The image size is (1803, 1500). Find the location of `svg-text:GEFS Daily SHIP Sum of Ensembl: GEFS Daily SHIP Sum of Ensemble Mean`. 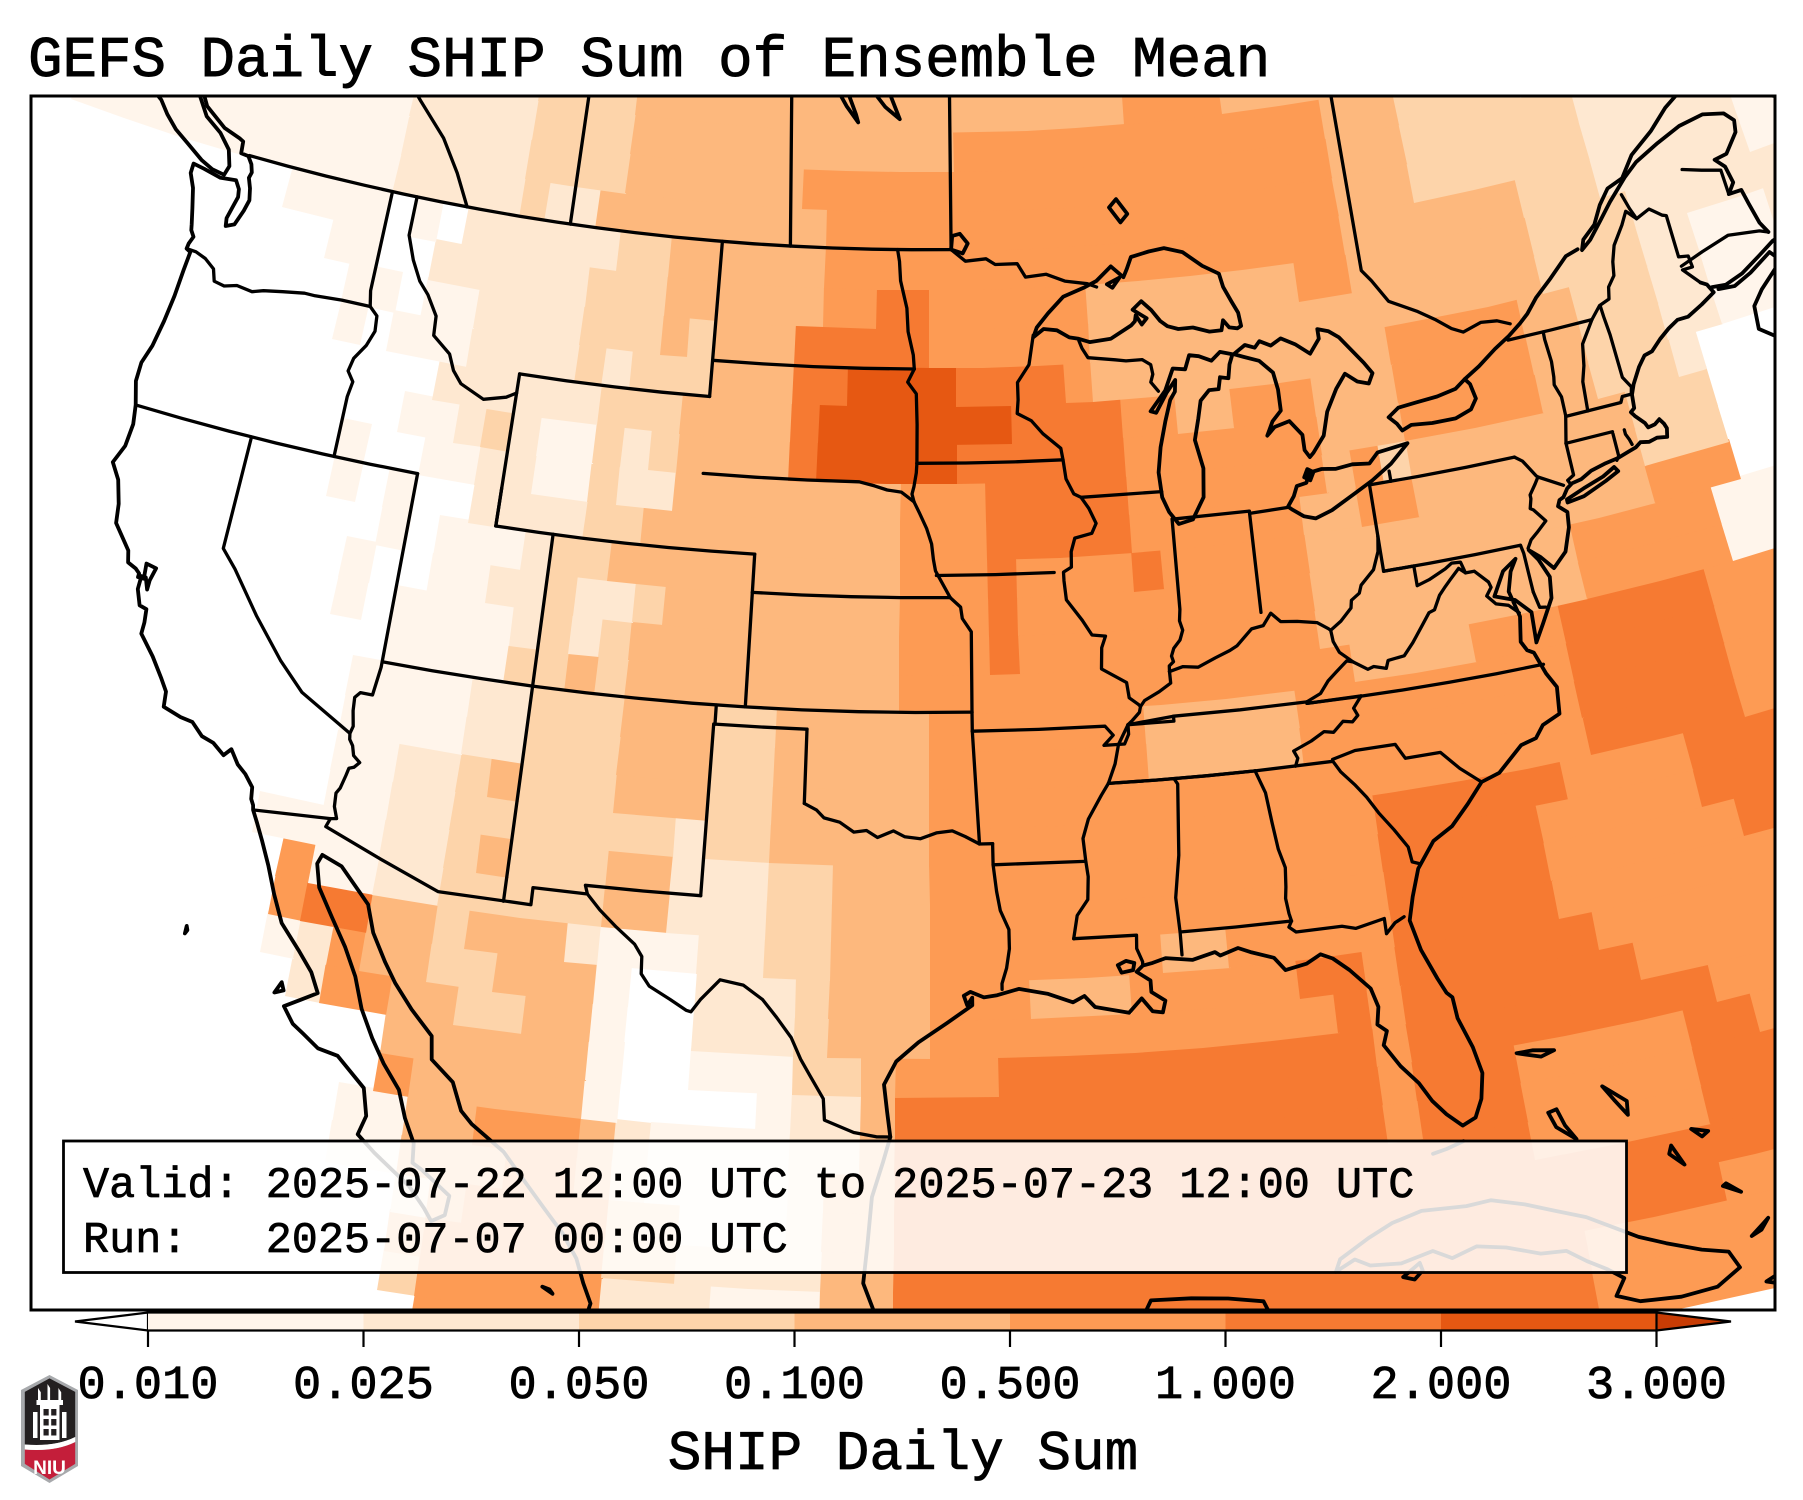

svg-text:GEFS Daily SHIP Sum of Ensembl: GEFS Daily SHIP Sum of Ensemble Mean is located at coordinates (649, 61).